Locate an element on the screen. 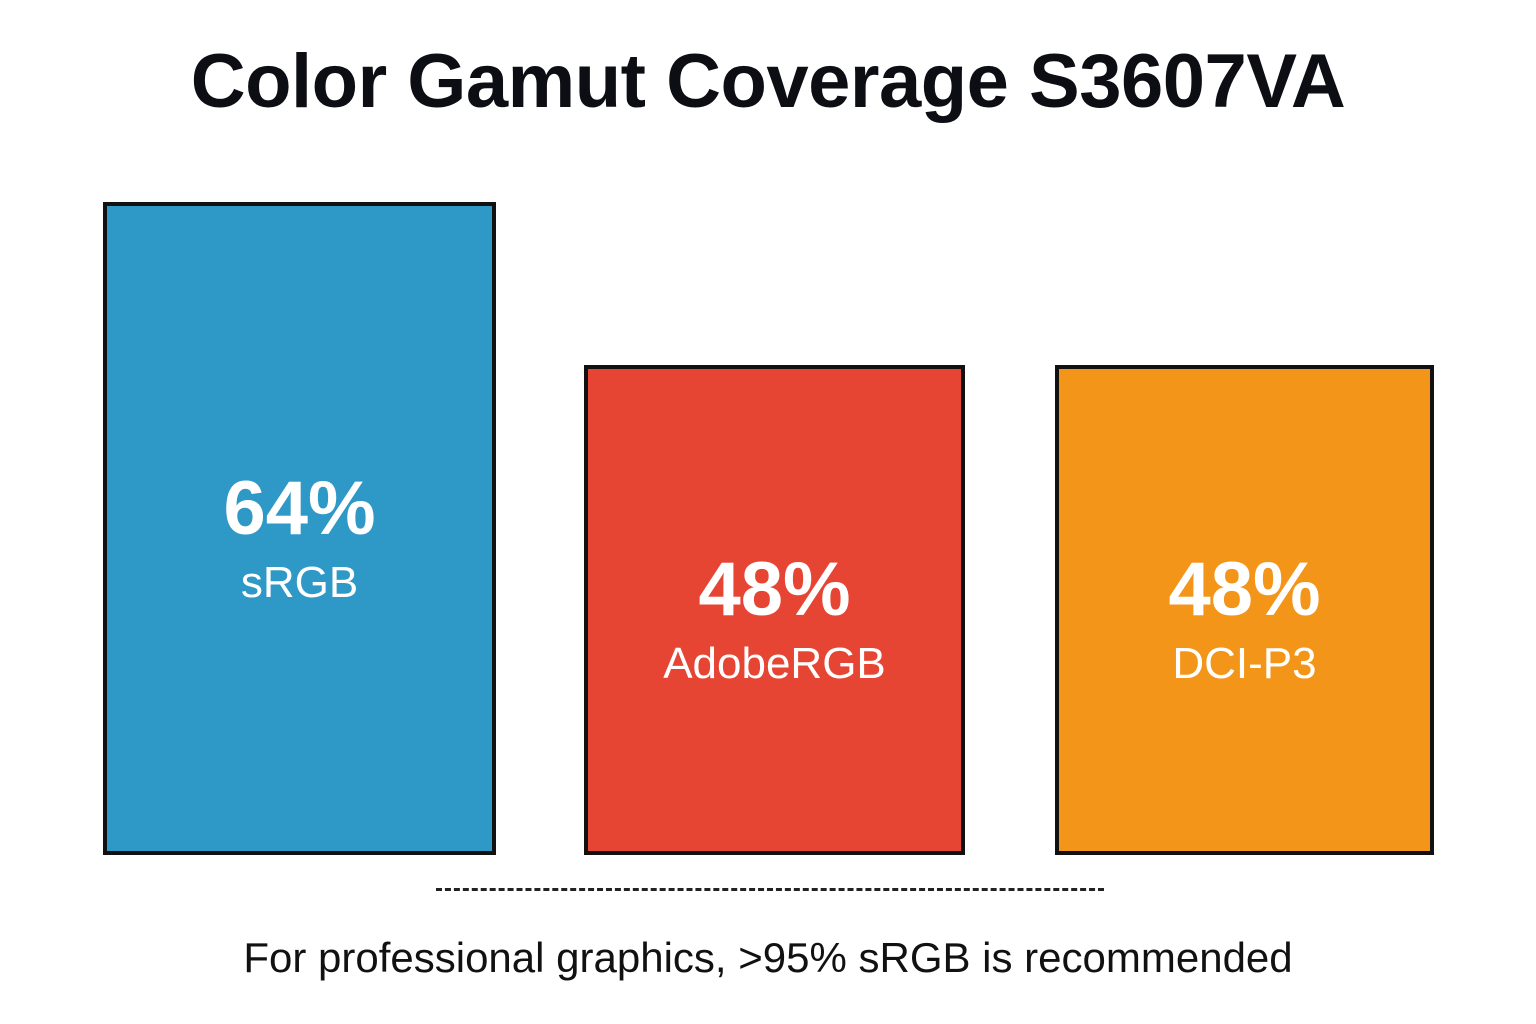 The image size is (1536, 1024). bar-category-label: AdobeRGB is located at coordinates (774, 663).